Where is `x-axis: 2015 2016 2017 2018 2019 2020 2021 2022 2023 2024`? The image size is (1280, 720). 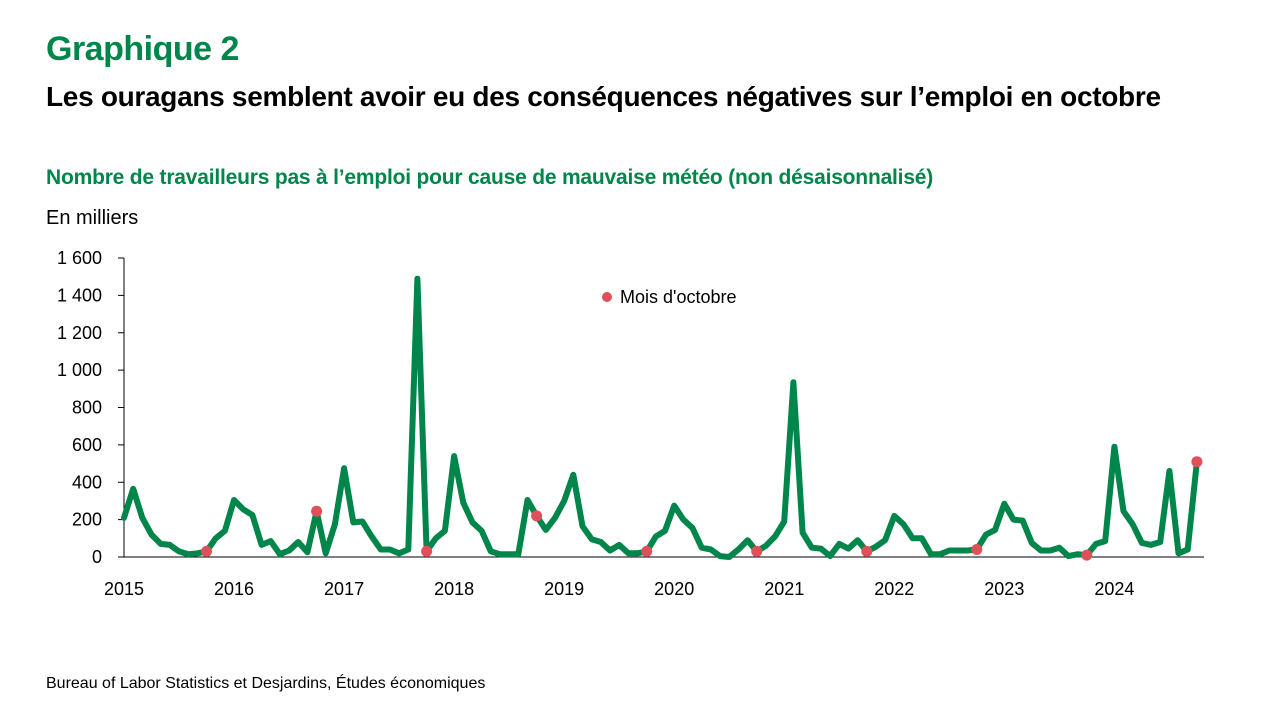 x-axis: 2015 2016 2017 2018 2019 2020 2021 2022 2023 2024 is located at coordinates (654, 577).